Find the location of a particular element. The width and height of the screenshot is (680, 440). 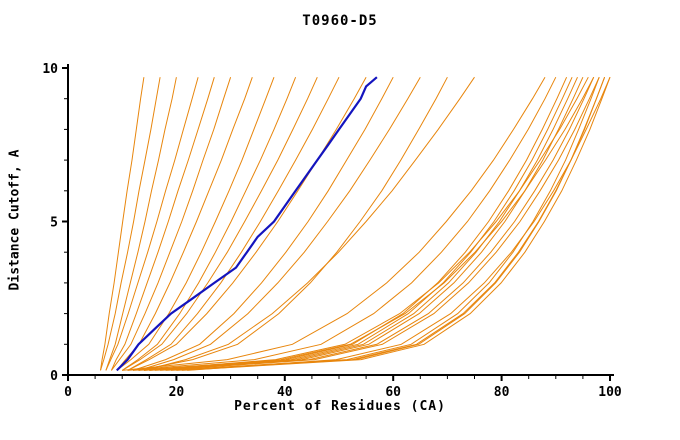

x-tick-label: 40 is located at coordinates (285, 392).